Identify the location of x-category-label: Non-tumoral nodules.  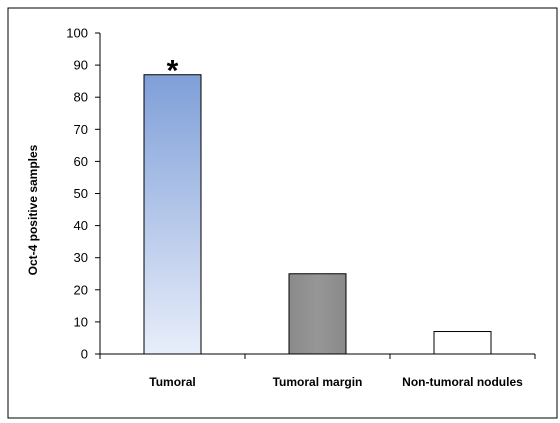
(462, 382).